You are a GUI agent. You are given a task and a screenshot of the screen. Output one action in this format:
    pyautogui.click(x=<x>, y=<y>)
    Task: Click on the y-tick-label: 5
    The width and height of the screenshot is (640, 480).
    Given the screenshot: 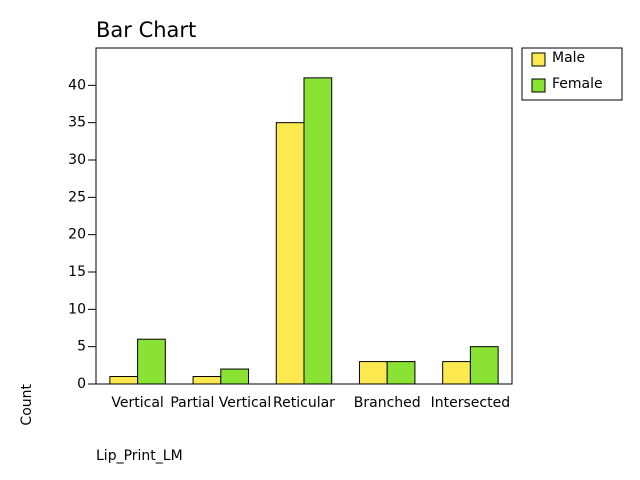 What is the action you would take?
    pyautogui.click(x=81, y=347)
    